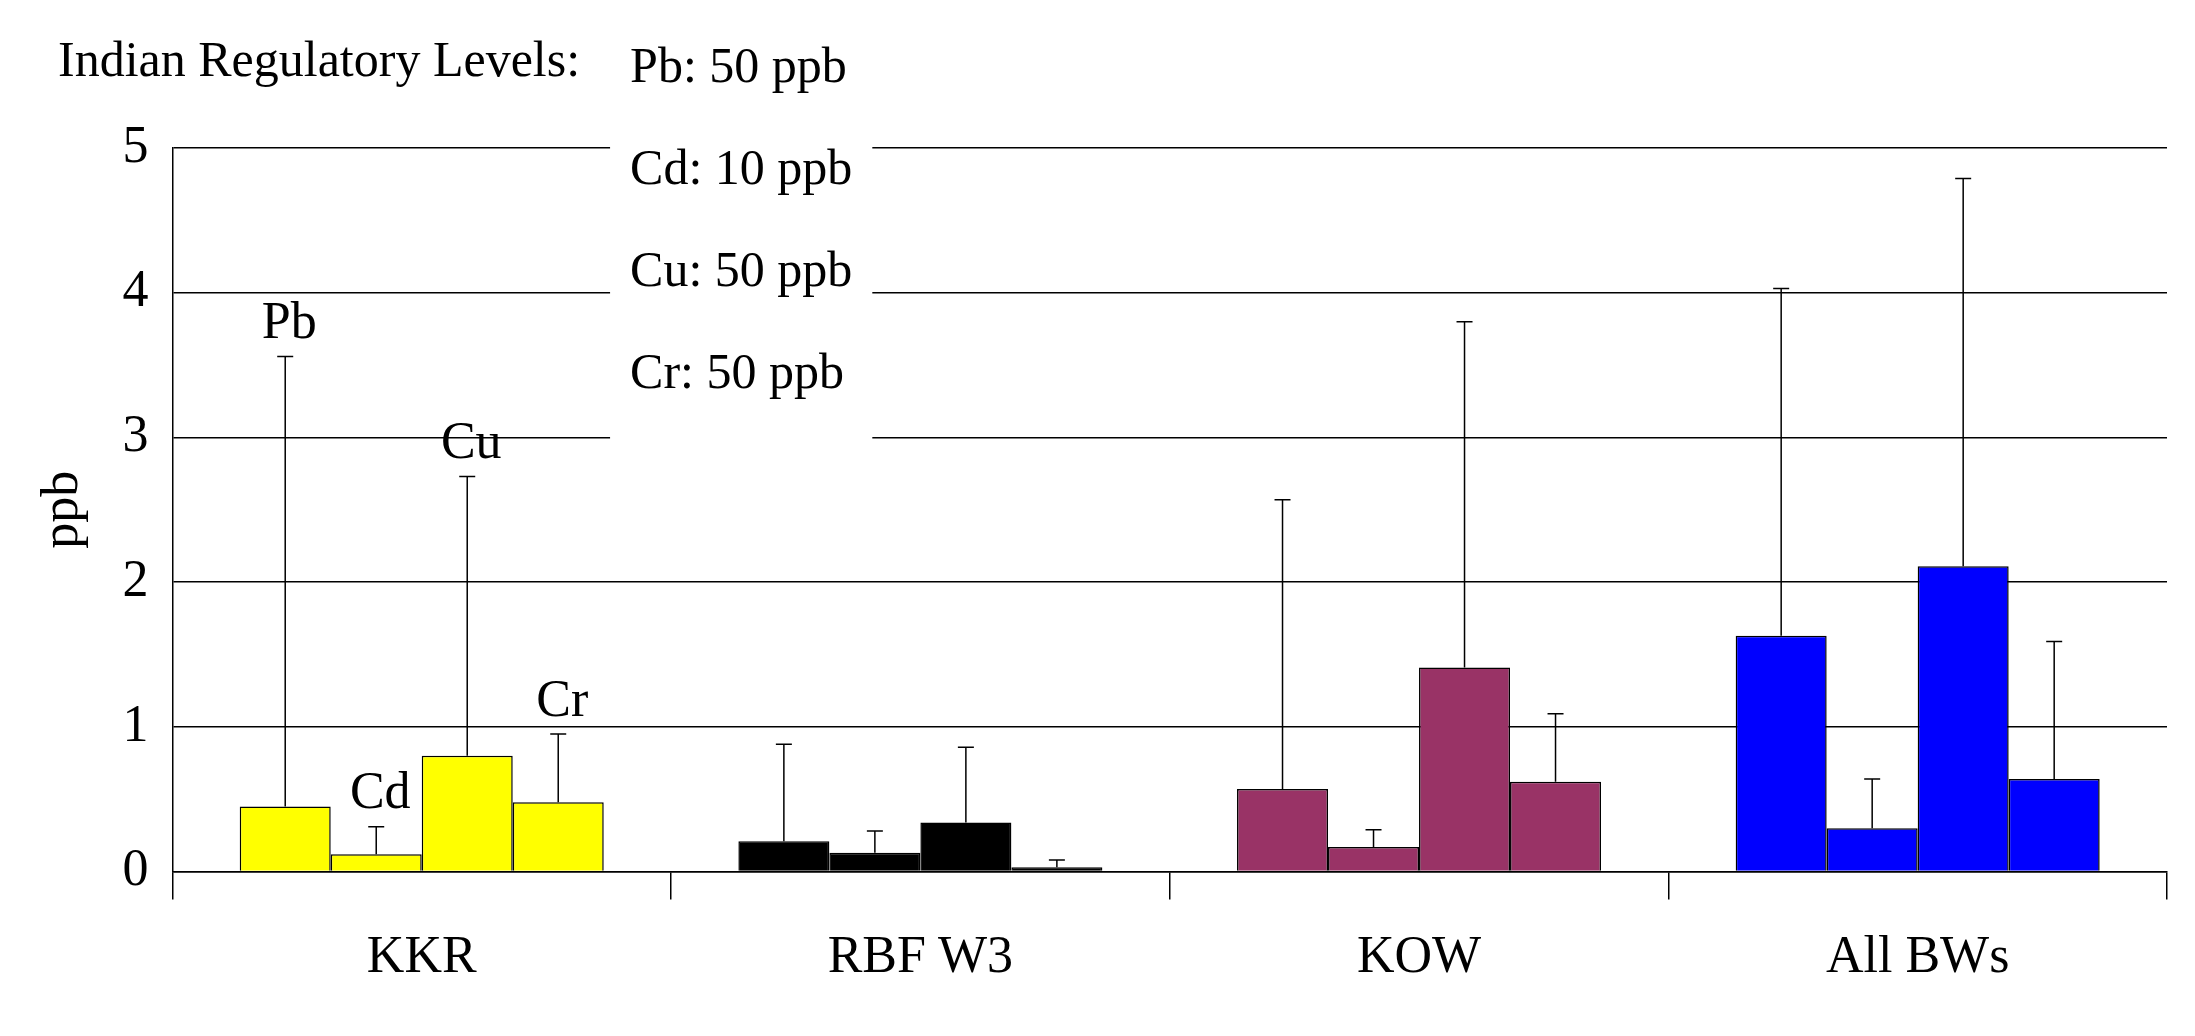 This screenshot has width=2195, height=1036. Describe the element at coordinates (135, 868) in the screenshot. I see `y-tick-label: 0` at that location.